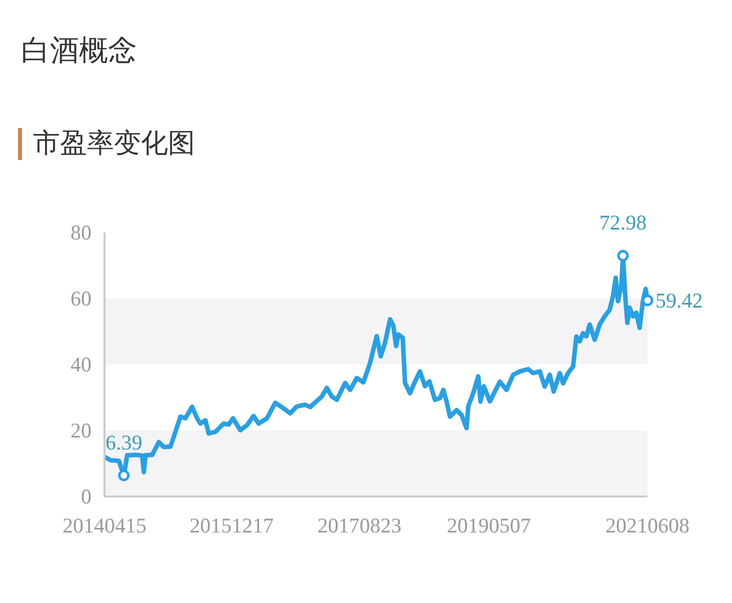  I want to click on x-tick-label: 20210608, so click(648, 526).